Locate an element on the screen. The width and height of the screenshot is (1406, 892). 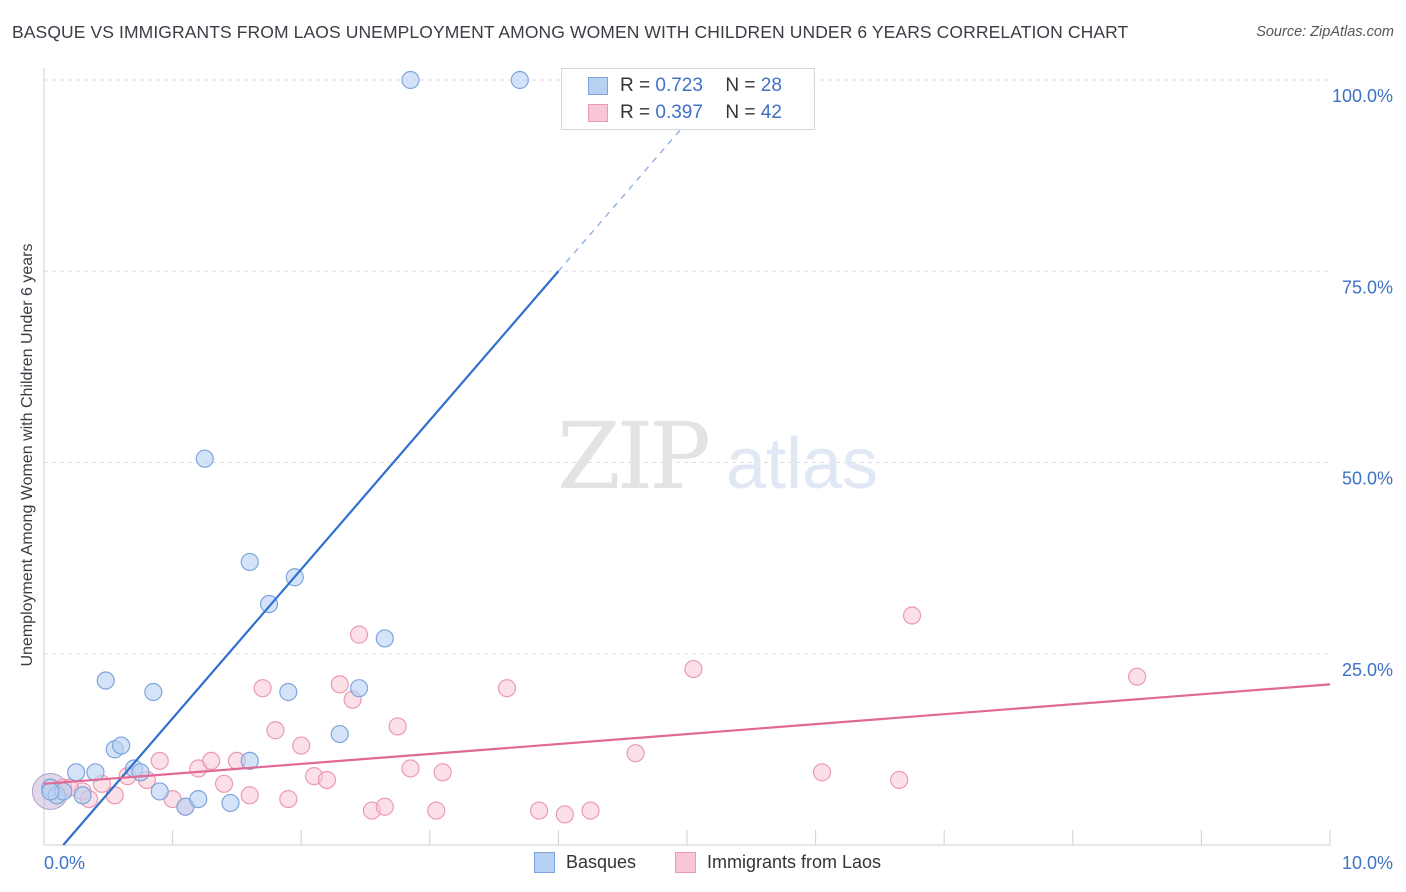
correlation-legend: R = 0.723 N = 28 R = 0.397 N = 42 is located at coordinates (688, 99).